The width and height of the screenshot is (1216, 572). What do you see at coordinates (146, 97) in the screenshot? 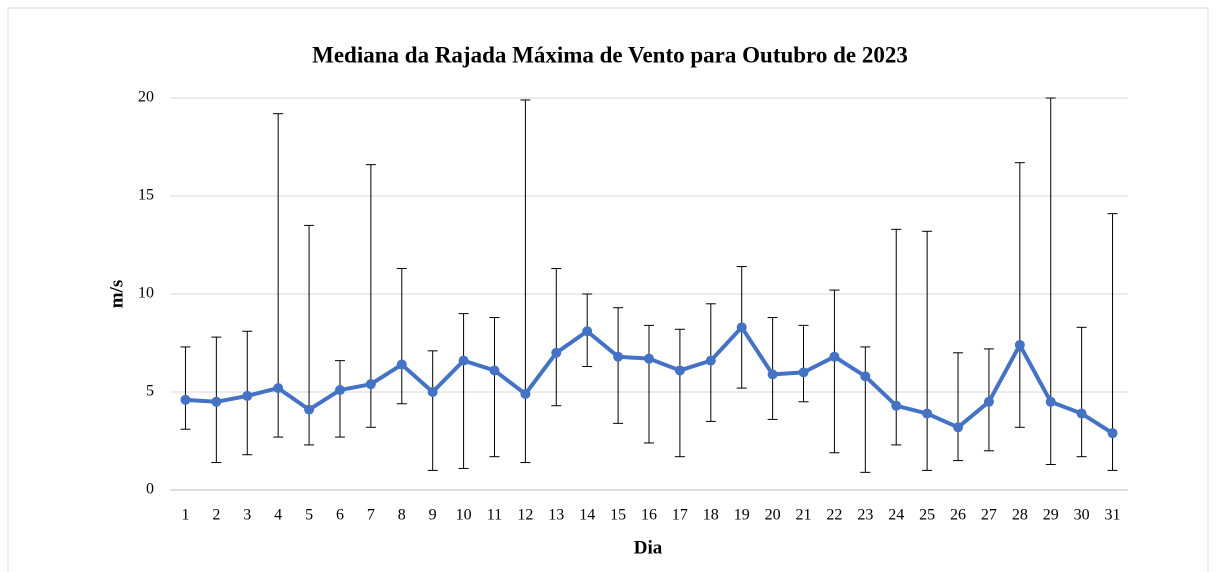
I see `y-tick-label: 20` at bounding box center [146, 97].